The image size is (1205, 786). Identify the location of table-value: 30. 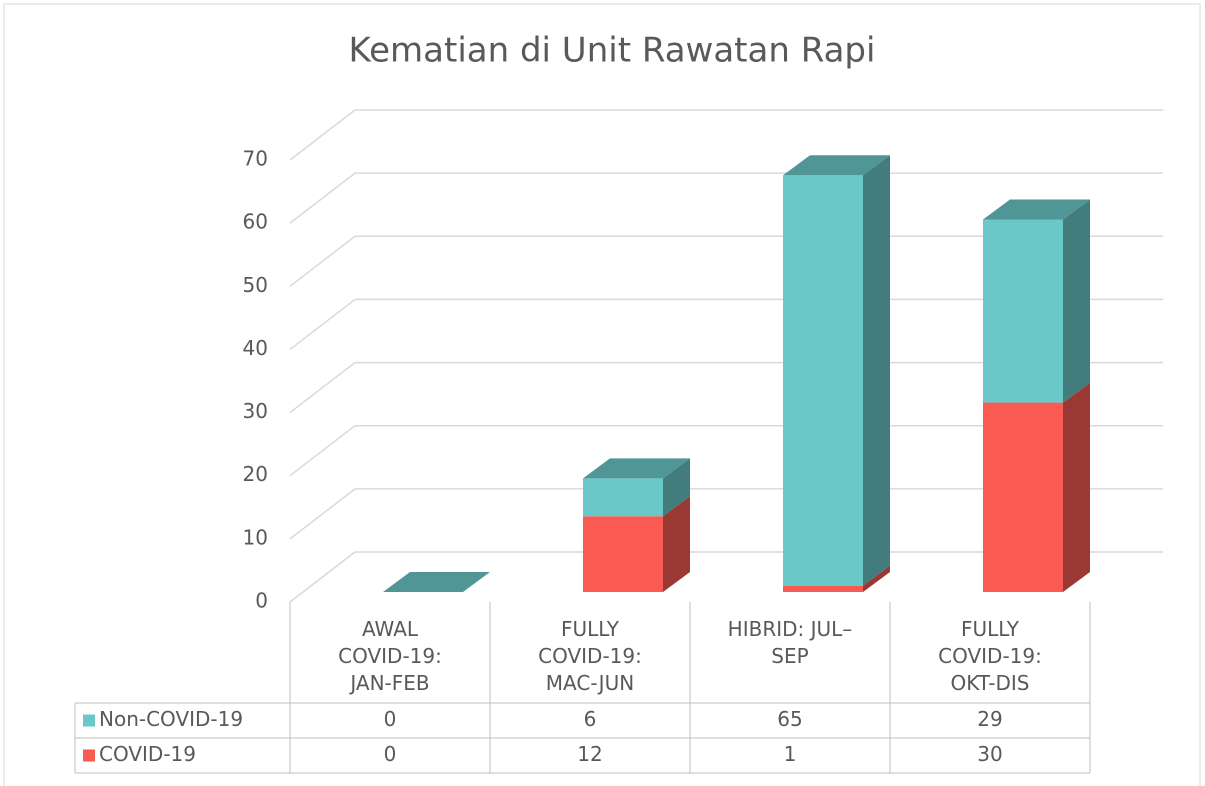
(989, 754).